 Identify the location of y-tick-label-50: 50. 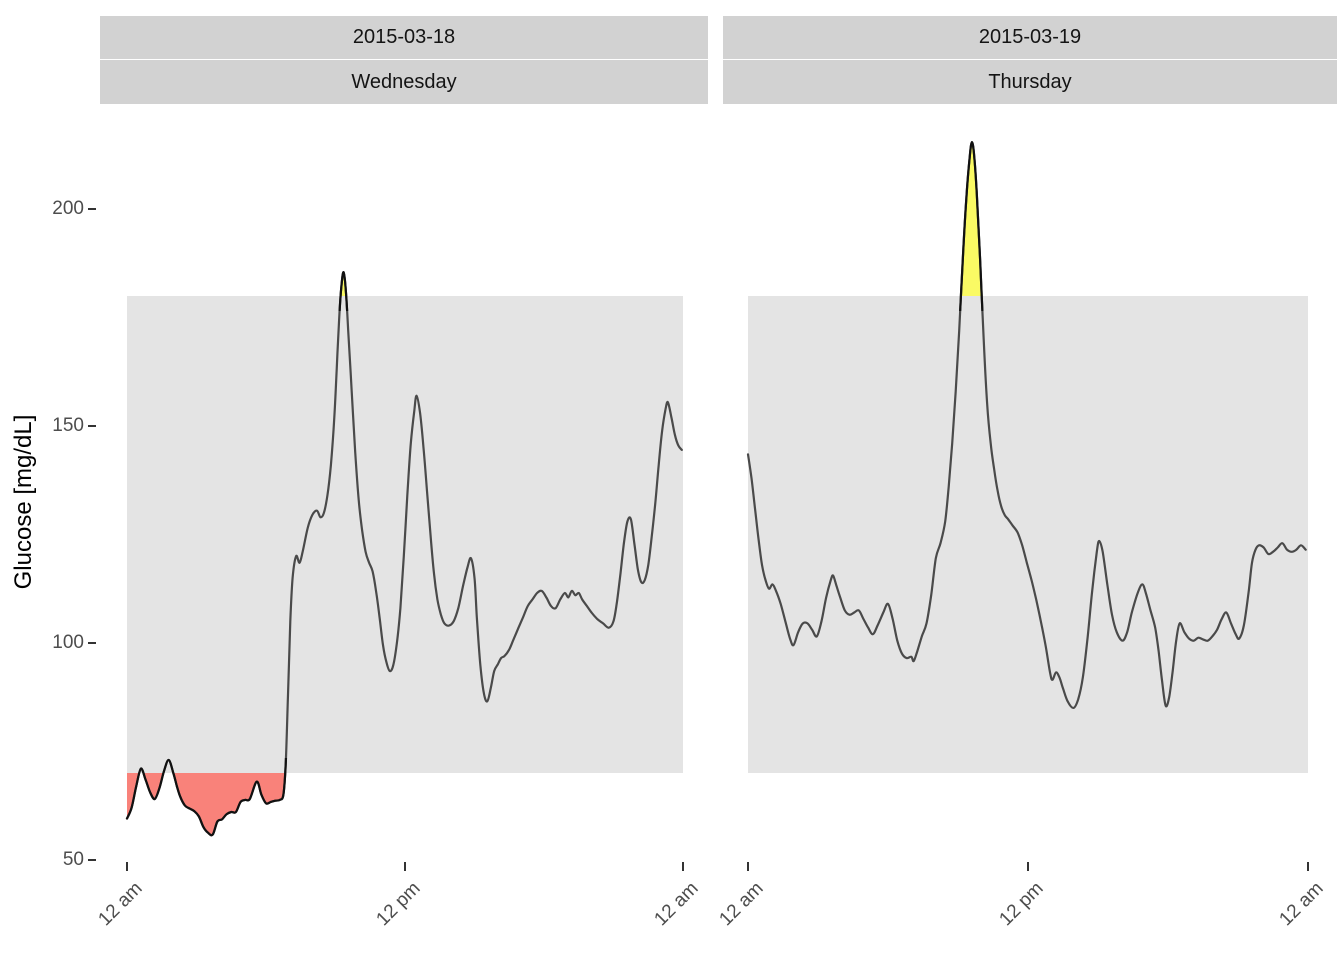
(73, 859).